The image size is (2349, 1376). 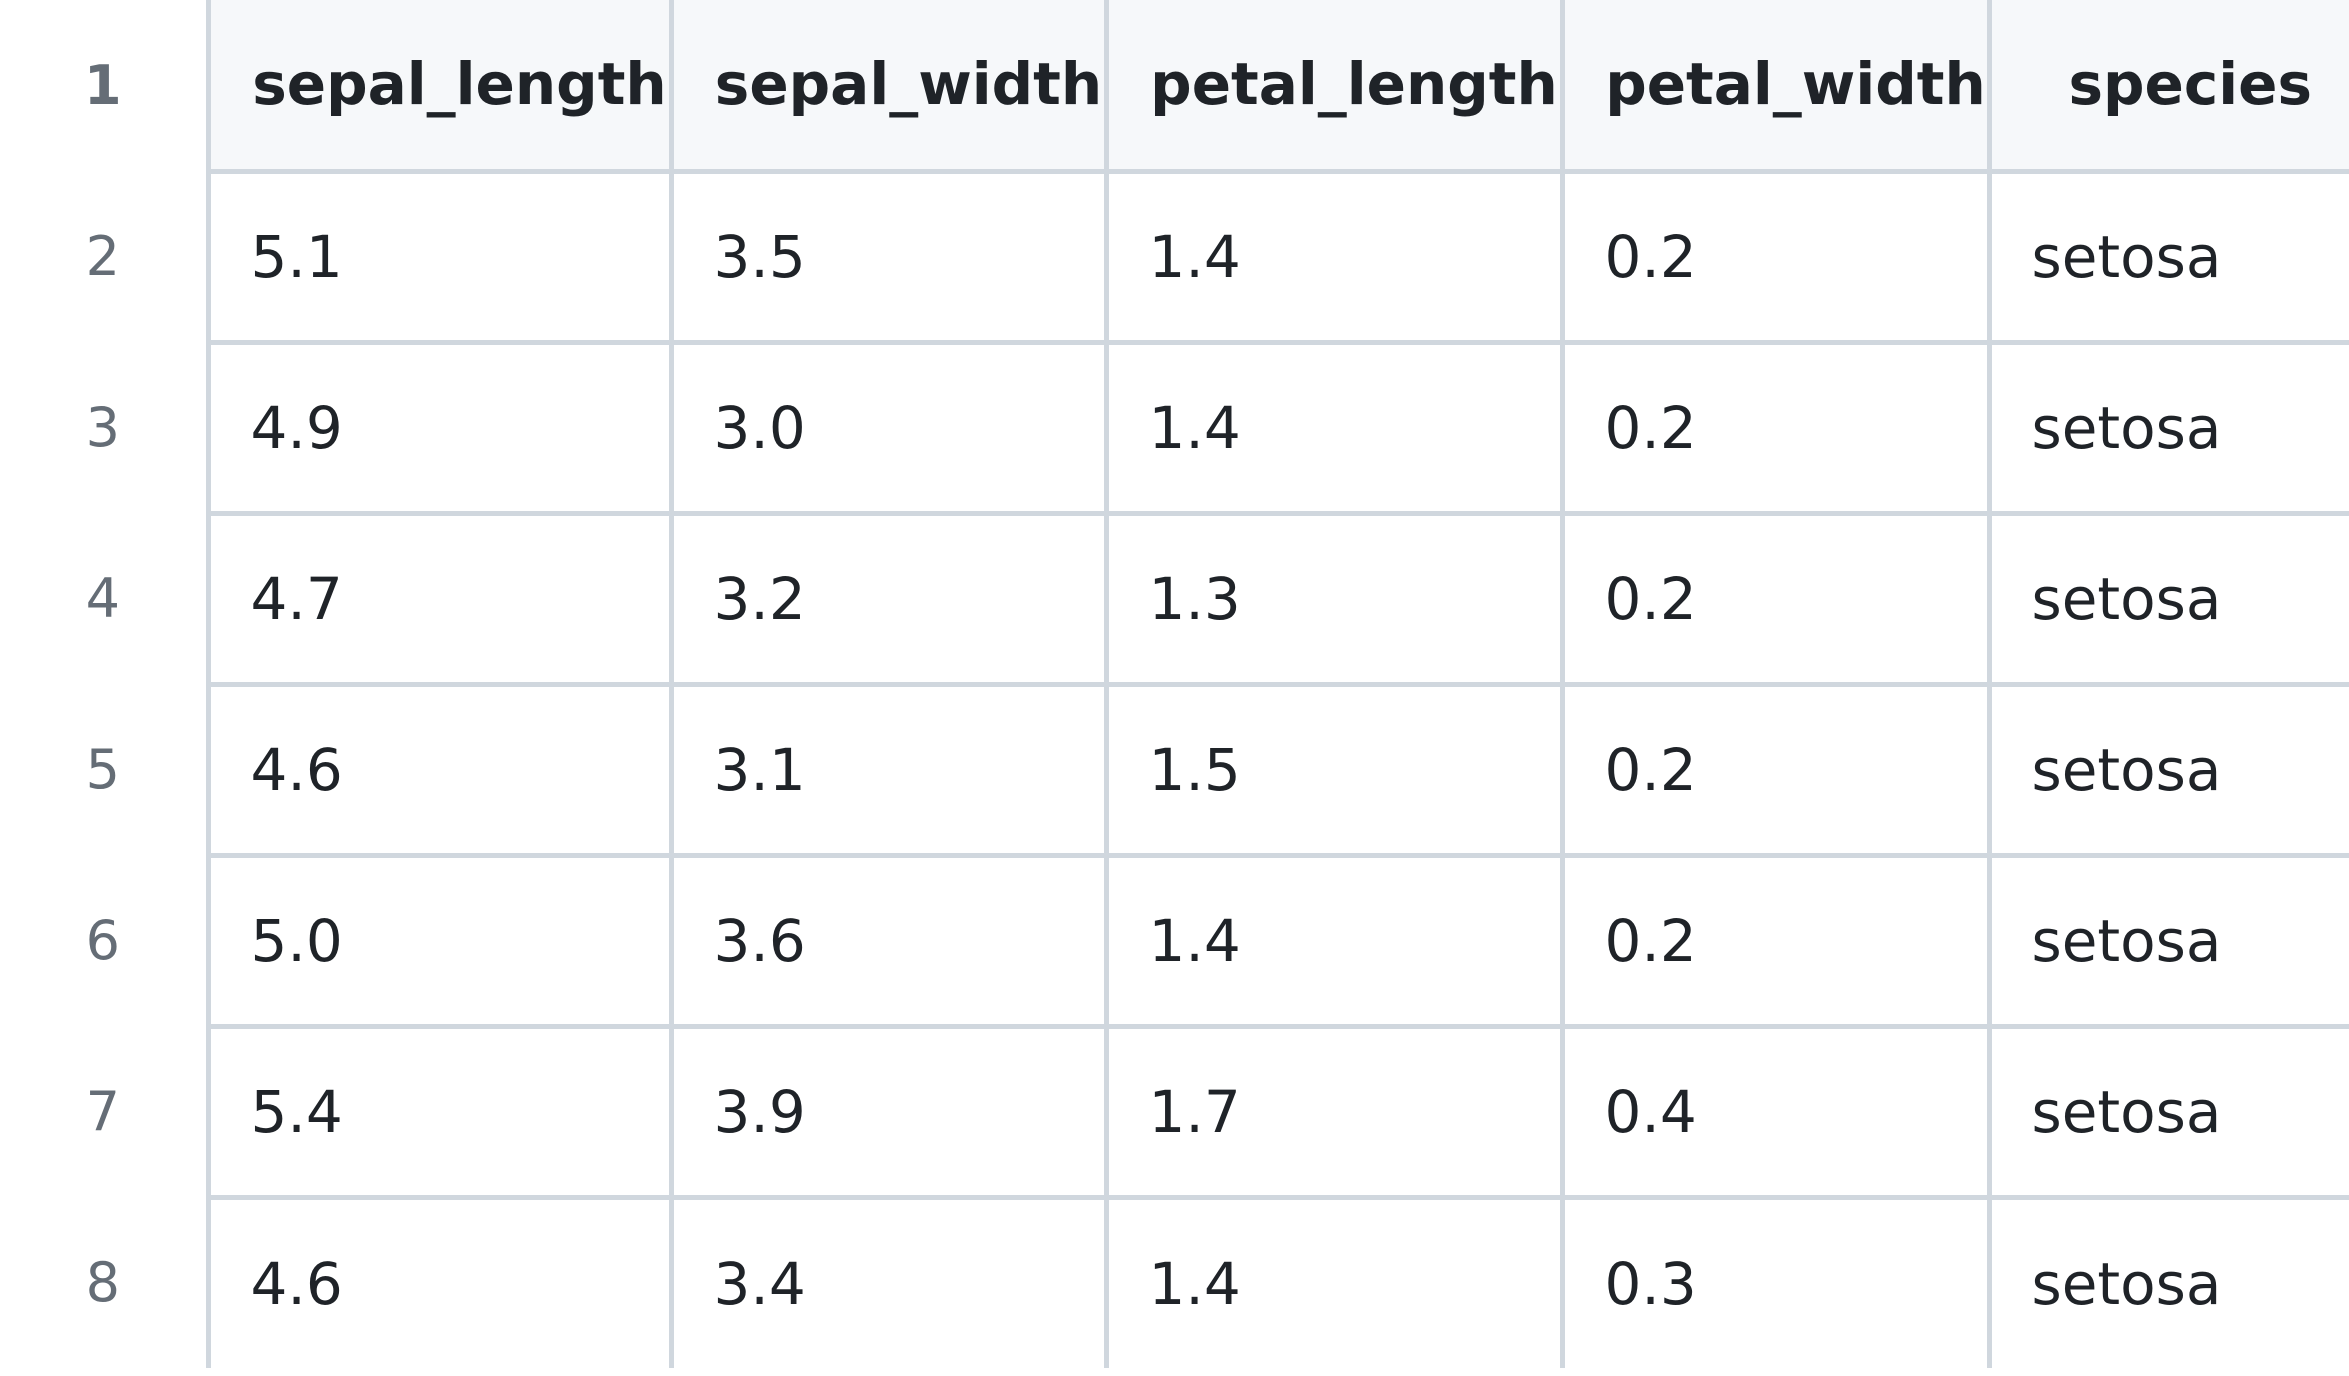 What do you see at coordinates (441, 1113) in the screenshot?
I see `table-cell: 5.4` at bounding box center [441, 1113].